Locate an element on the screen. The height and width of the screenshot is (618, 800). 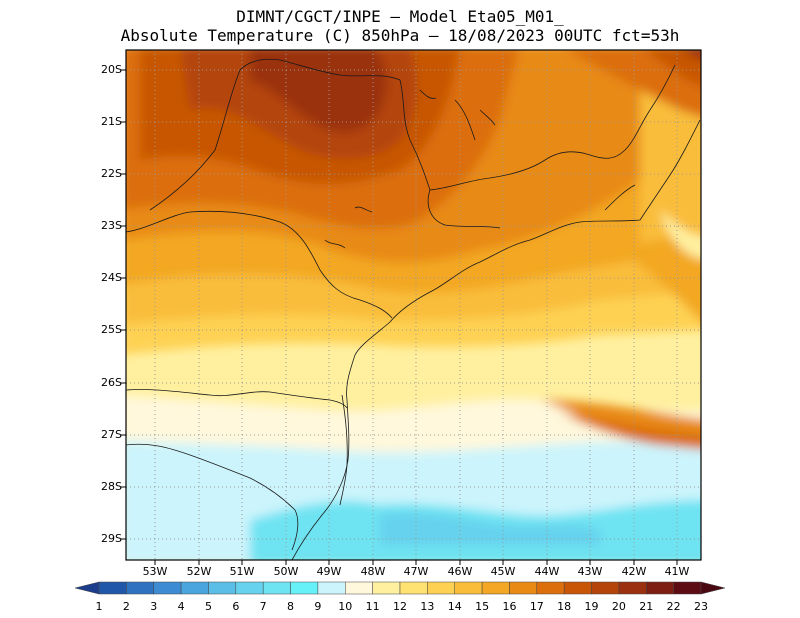
colorbar-label: 4 is located at coordinates (181, 606).